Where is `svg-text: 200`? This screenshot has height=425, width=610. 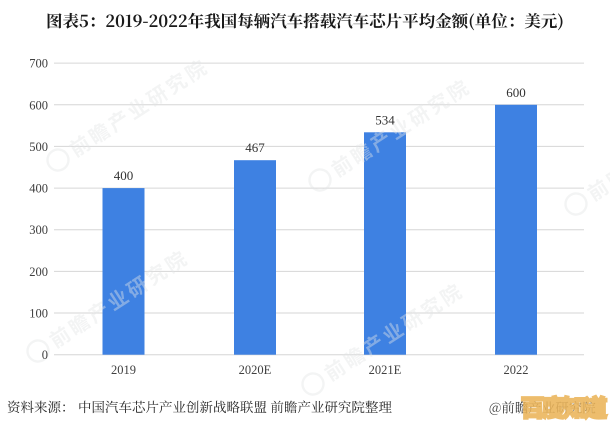
svg-text: 200 is located at coordinates (38, 272).